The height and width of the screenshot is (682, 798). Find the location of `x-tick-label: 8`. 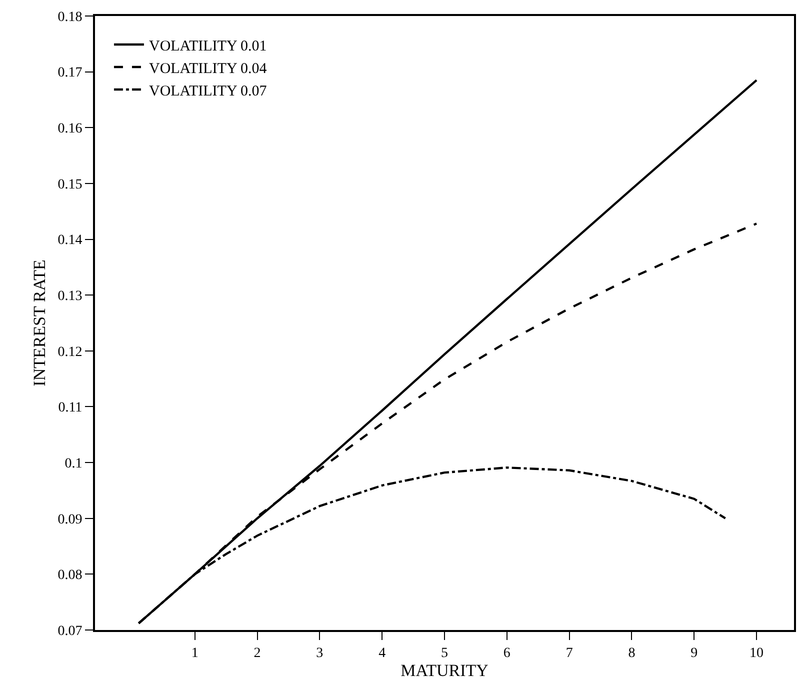

x-tick-label: 8 is located at coordinates (632, 653).